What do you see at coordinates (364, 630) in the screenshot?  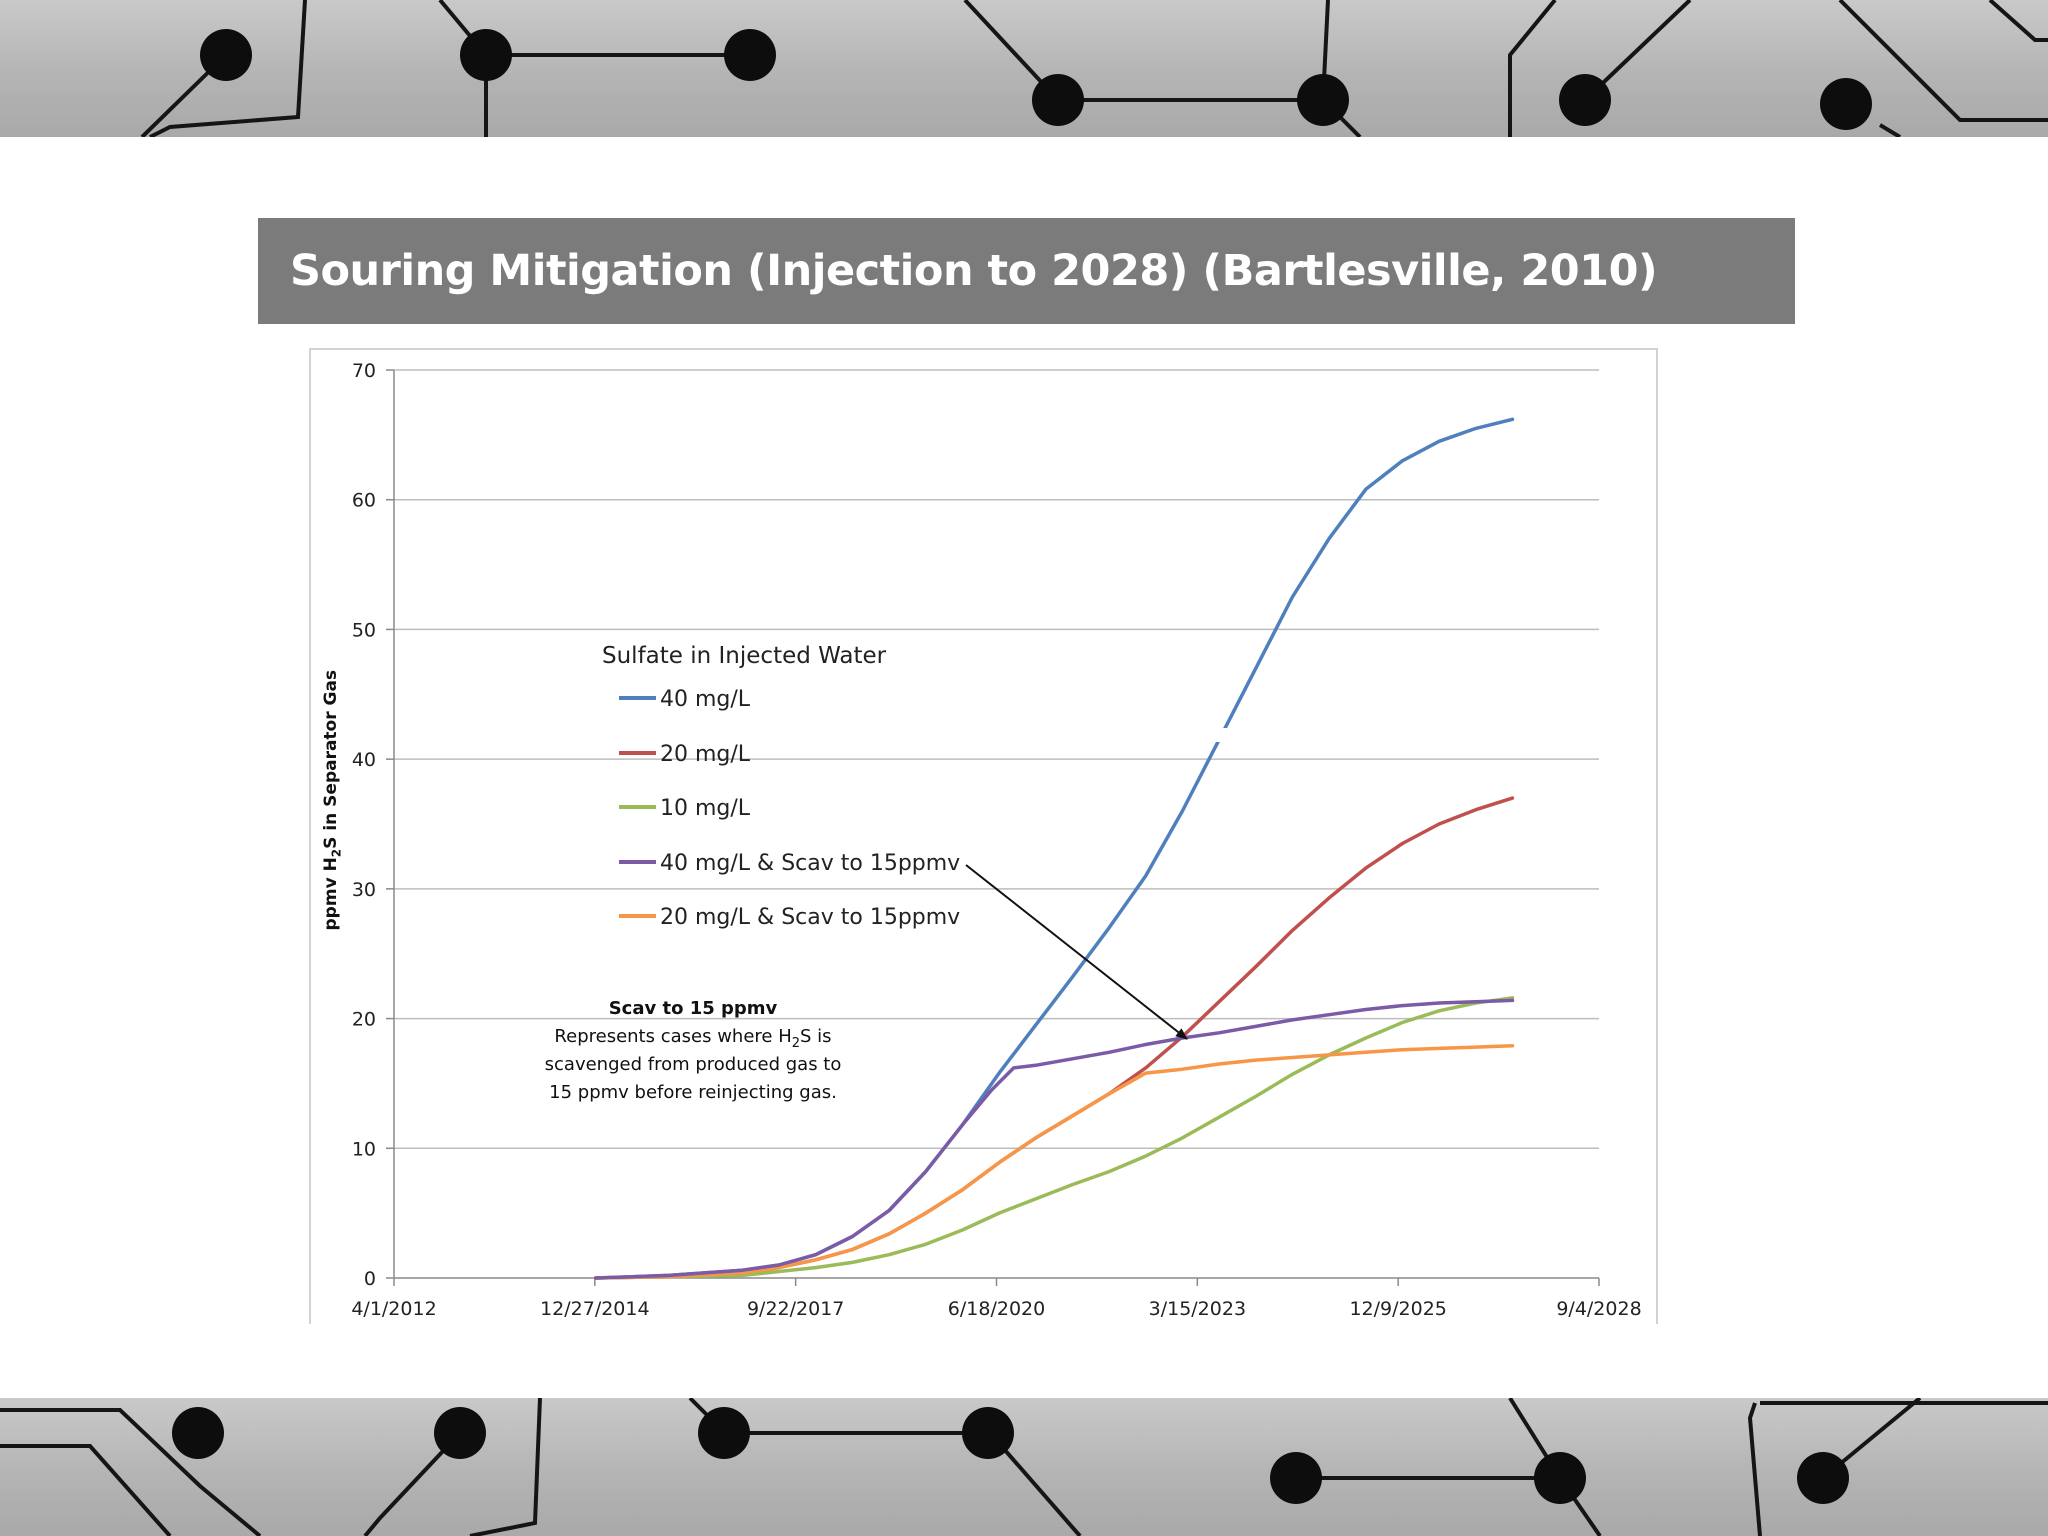 I see `y-tick-label: 50` at bounding box center [364, 630].